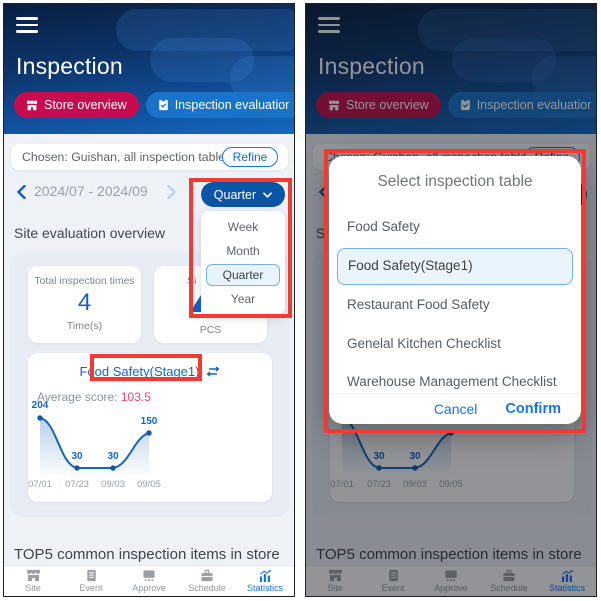 This screenshot has width=601, height=601. Describe the element at coordinates (243, 227) in the screenshot. I see `period-option-week: Week` at that location.